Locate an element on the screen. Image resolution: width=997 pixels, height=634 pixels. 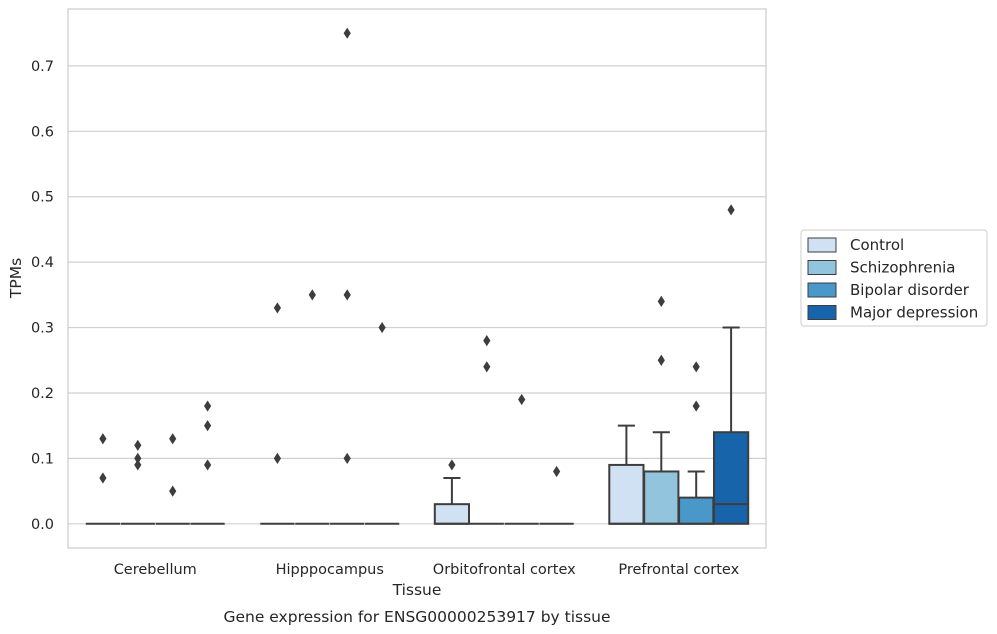
y-tick-labels: 0.0 0.1 0.2 0.3 0.4 0.5 0.6 0.7 is located at coordinates (42, 296).